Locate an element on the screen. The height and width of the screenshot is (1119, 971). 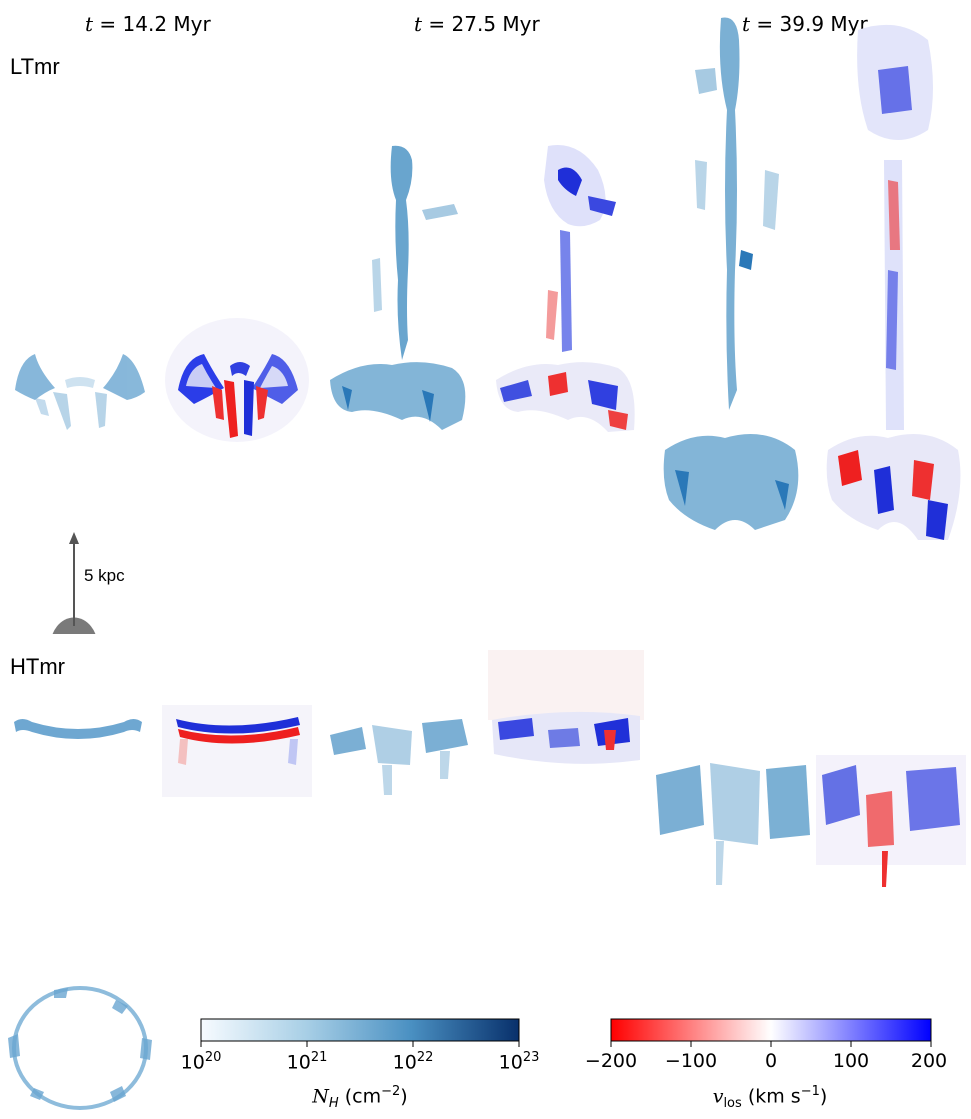
panel-htmr-t3-velocity is located at coordinates (891, 821).